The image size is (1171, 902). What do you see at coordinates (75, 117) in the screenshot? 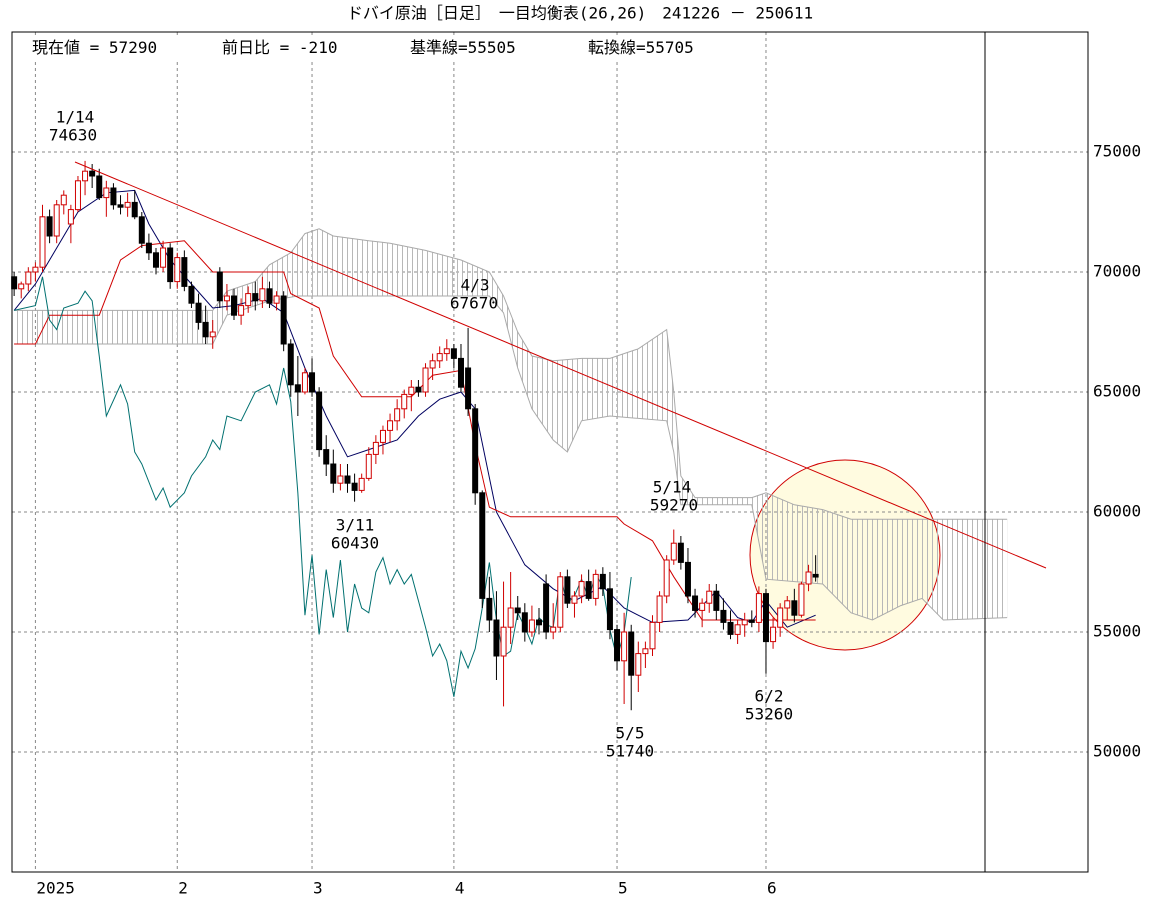
I see `annotation-date: 1/14` at bounding box center [75, 117].